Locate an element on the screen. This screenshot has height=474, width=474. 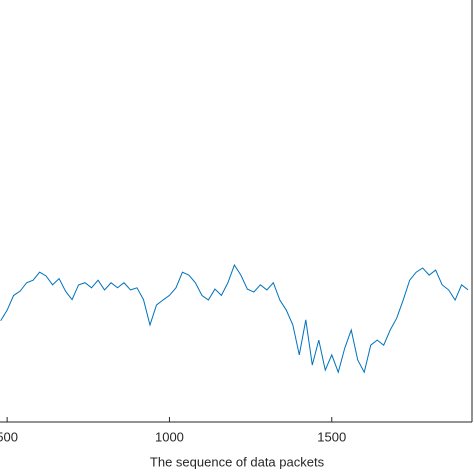
x-tick-label: 1500 is located at coordinates (331, 436).